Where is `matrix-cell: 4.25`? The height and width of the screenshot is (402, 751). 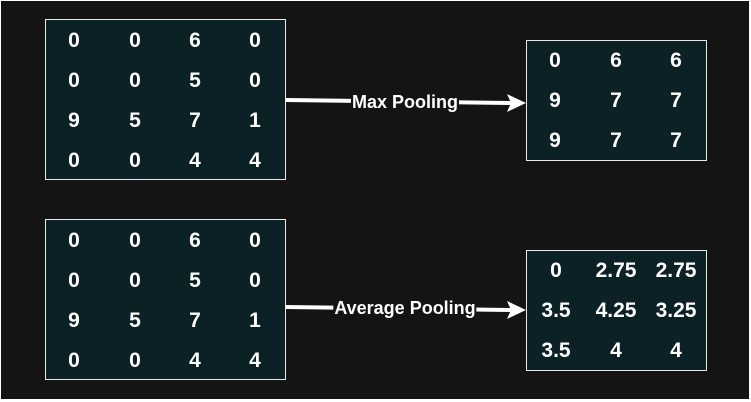 matrix-cell: 4.25 is located at coordinates (616, 310).